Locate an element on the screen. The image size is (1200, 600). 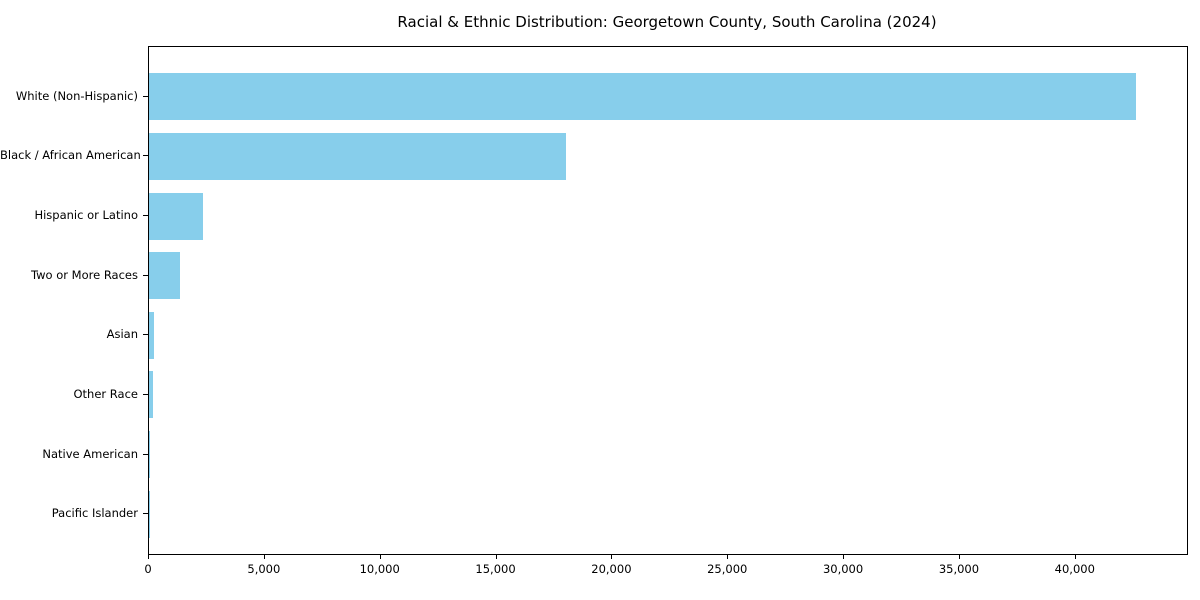
bar-two-or-more-races is located at coordinates (165, 276).